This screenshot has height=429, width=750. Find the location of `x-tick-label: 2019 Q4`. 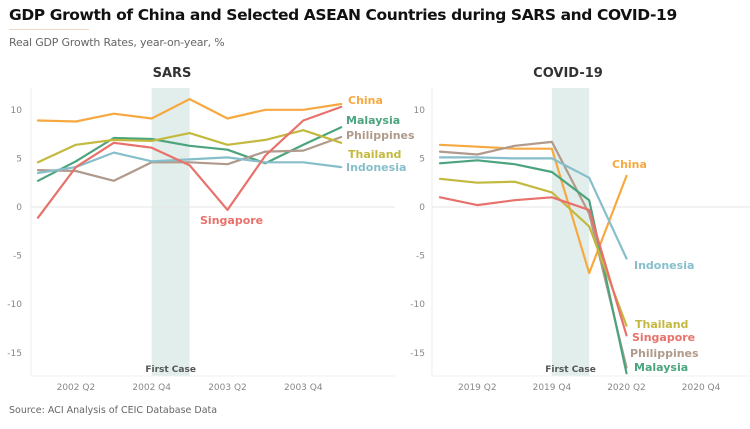

x-tick-label: 2019 Q4 is located at coordinates (552, 388).